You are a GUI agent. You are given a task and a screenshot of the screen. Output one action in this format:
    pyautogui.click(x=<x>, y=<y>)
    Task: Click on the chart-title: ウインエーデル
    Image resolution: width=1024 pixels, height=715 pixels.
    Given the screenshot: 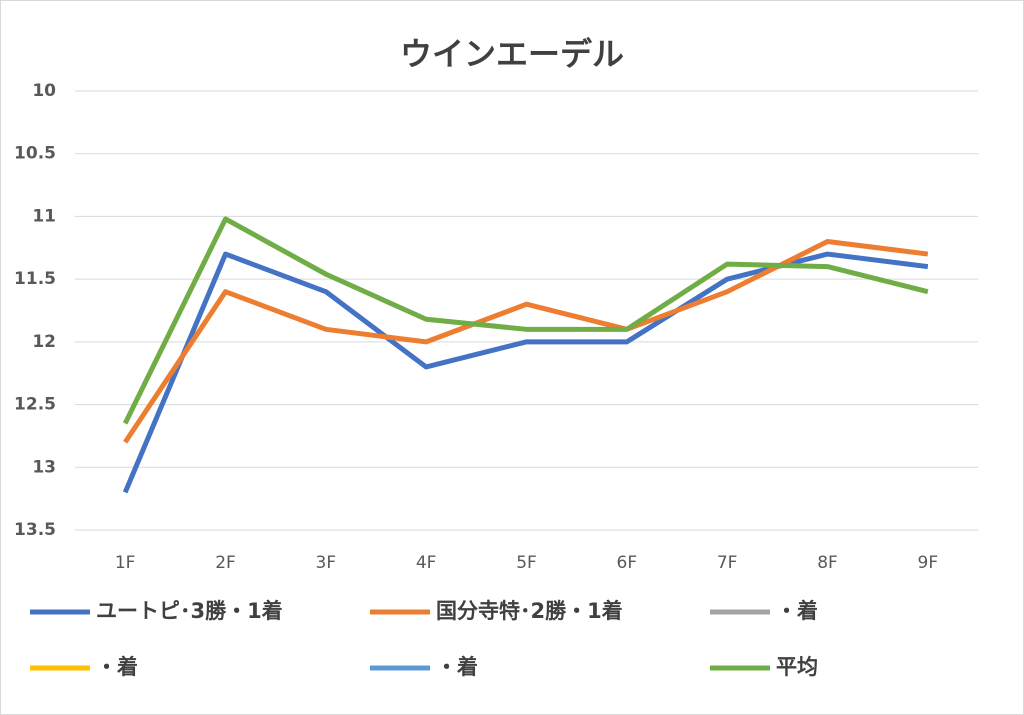 What is the action you would take?
    pyautogui.click(x=512, y=54)
    